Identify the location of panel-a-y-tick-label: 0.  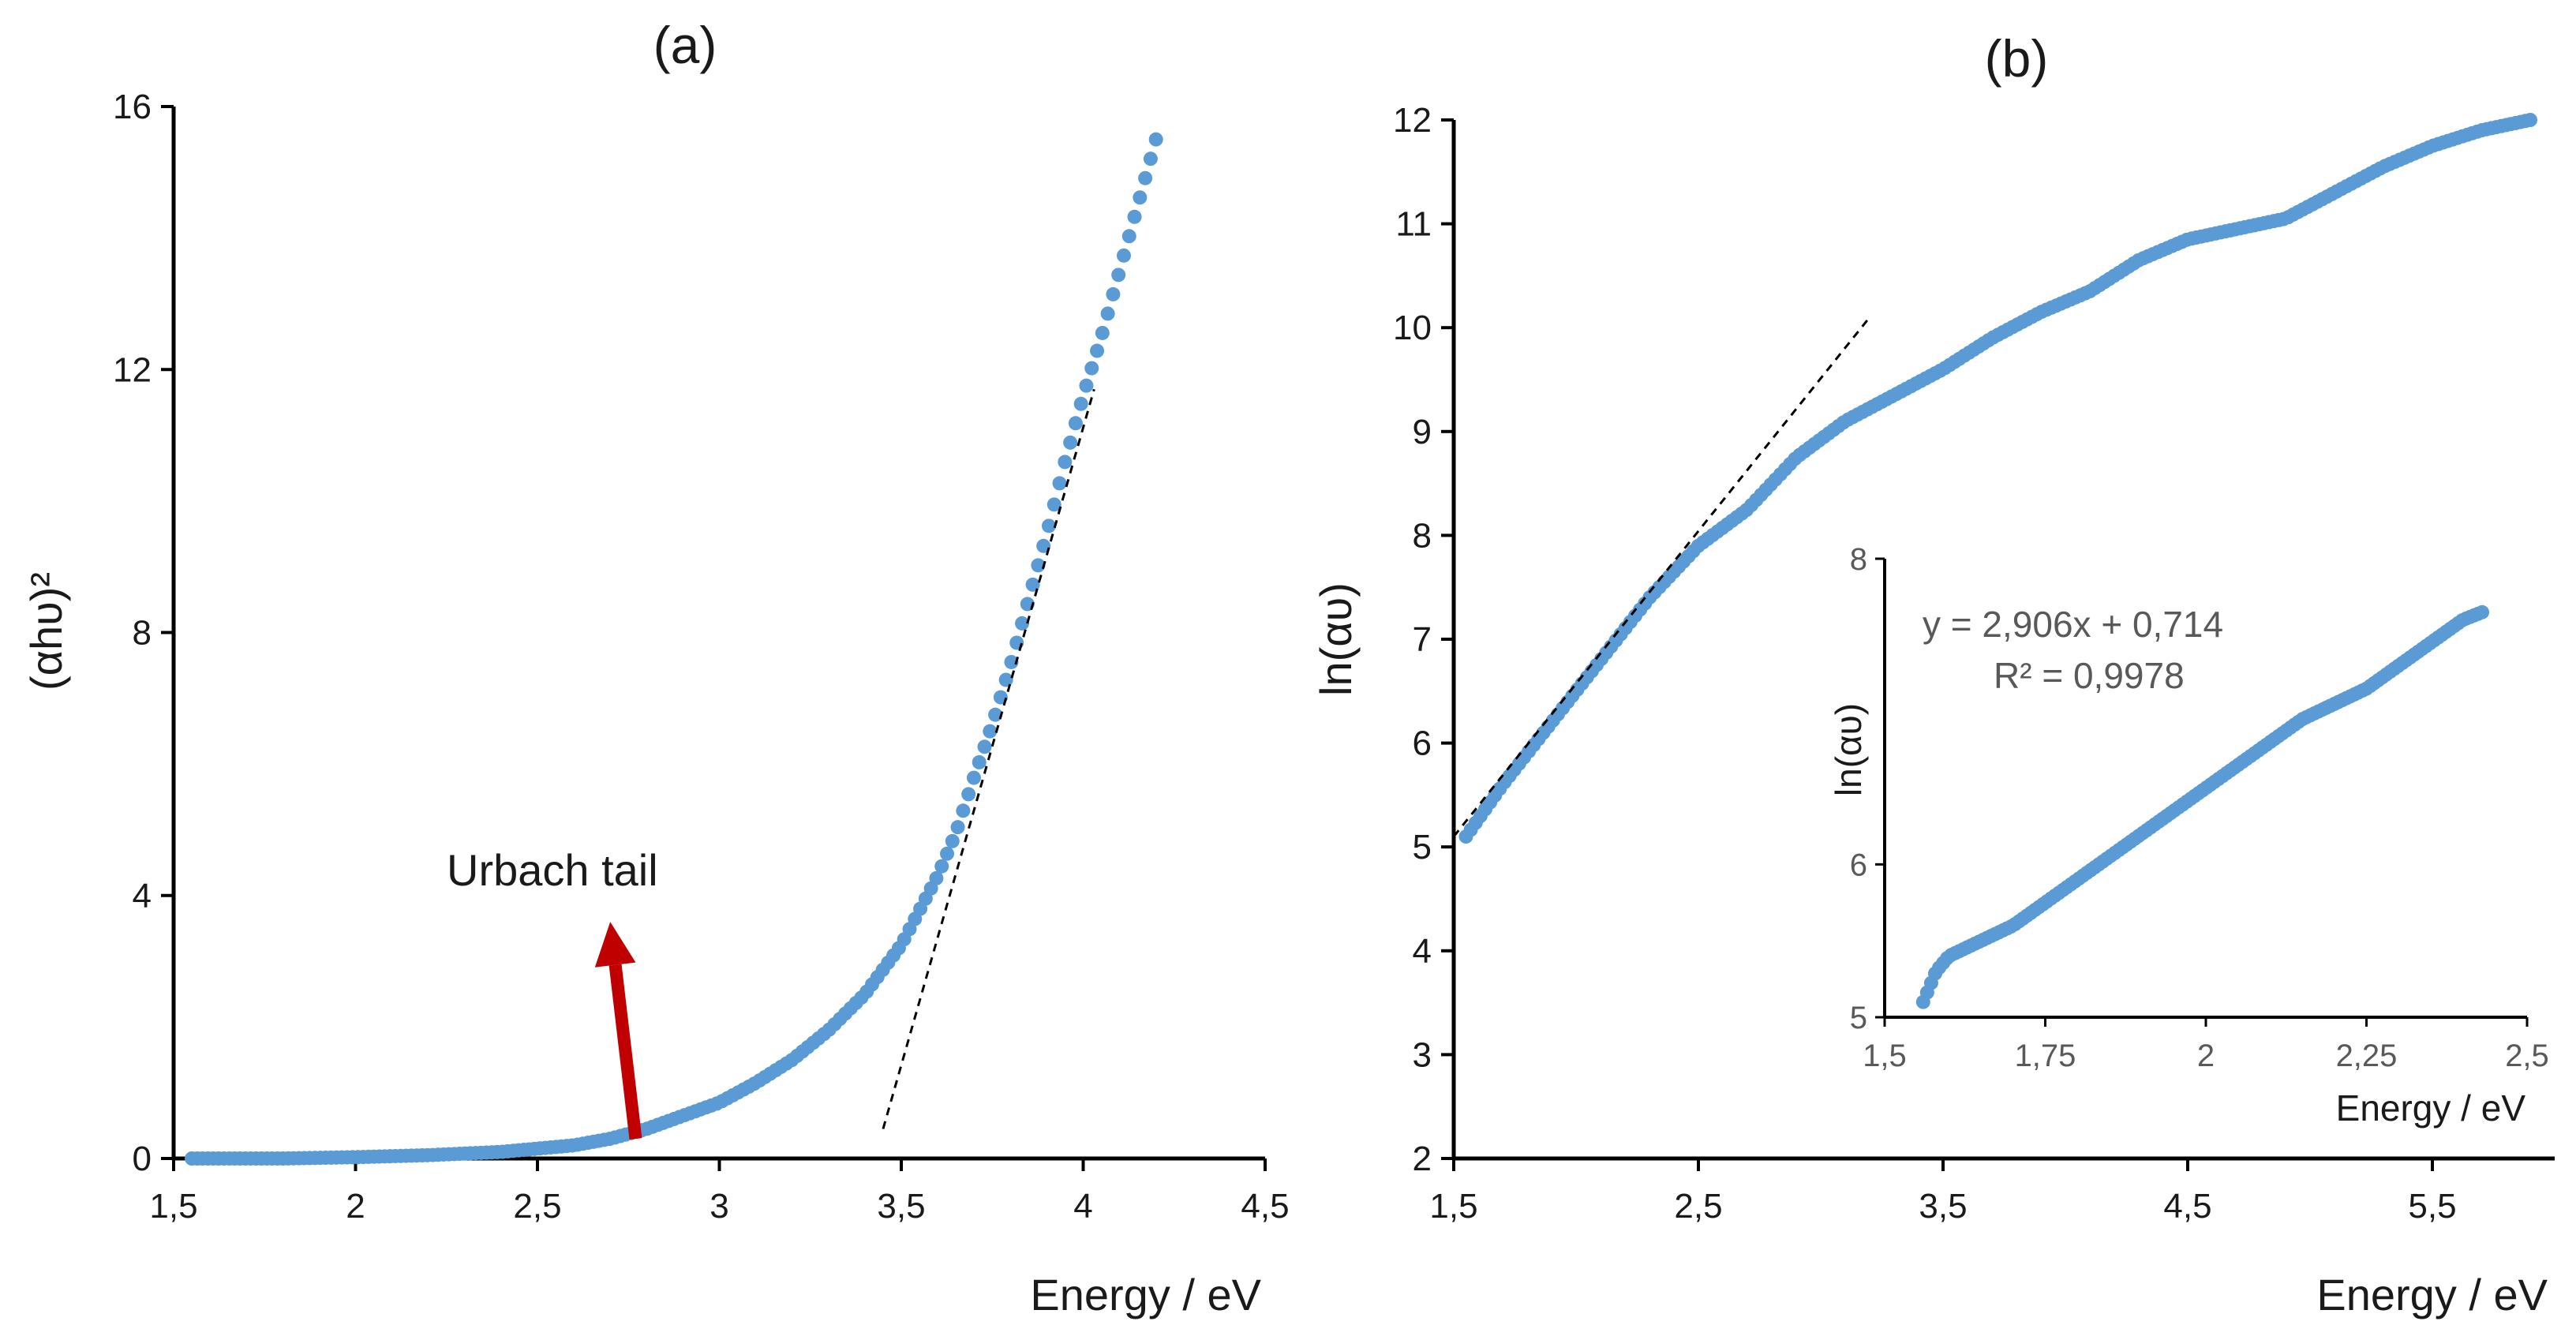
(142, 1159).